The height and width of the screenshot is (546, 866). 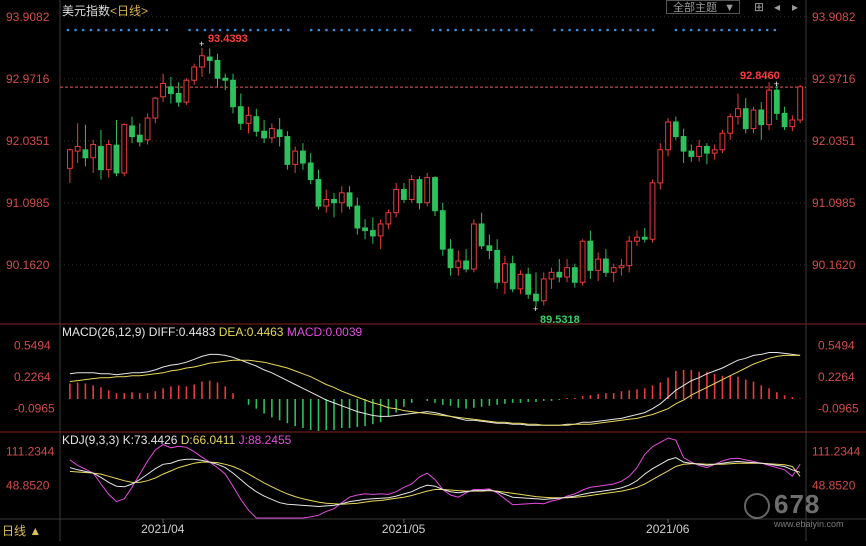 I want to click on price-axis-label-left: 92.0351, so click(x=28, y=141).